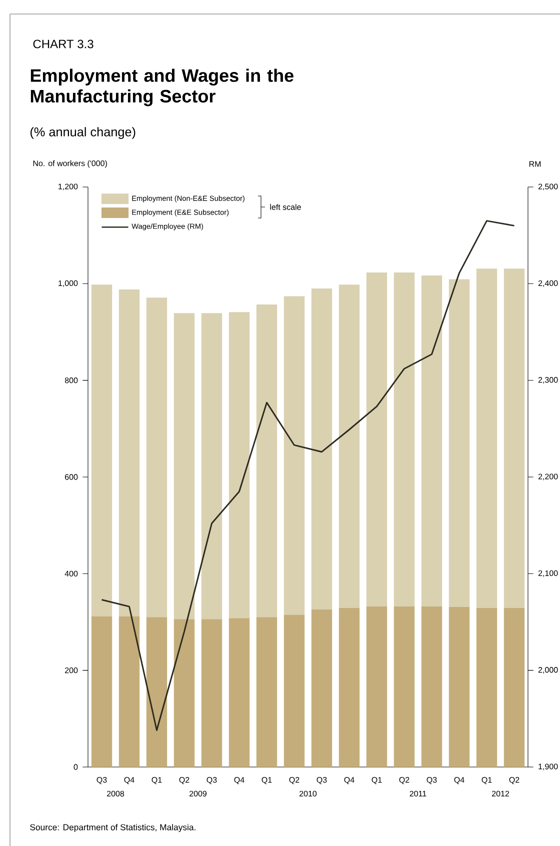  What do you see at coordinates (115, 793) in the screenshot?
I see `text: 2008` at bounding box center [115, 793].